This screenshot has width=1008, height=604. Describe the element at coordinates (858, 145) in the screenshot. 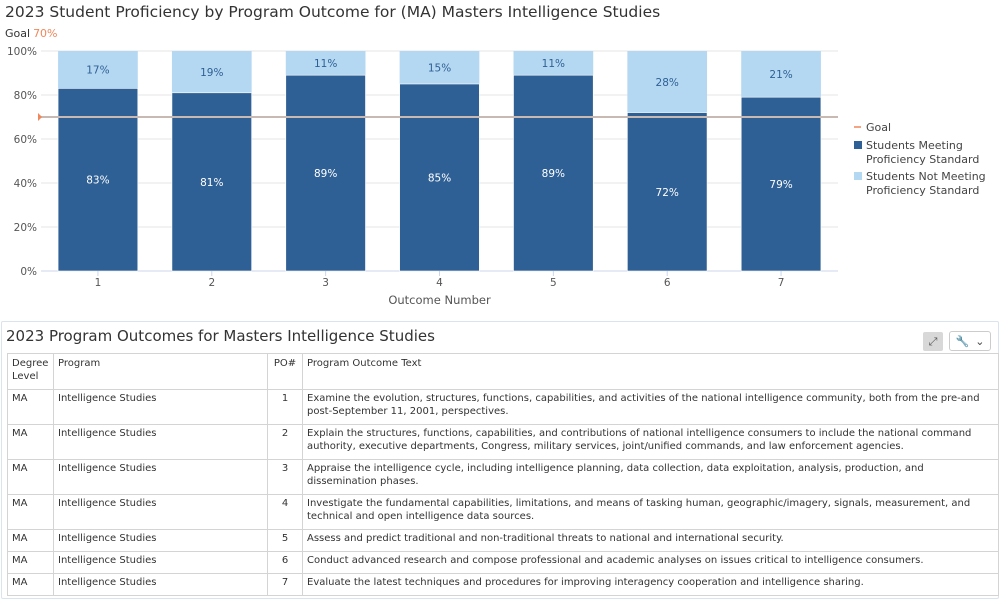

I see `legend-meeting-swatch` at that location.